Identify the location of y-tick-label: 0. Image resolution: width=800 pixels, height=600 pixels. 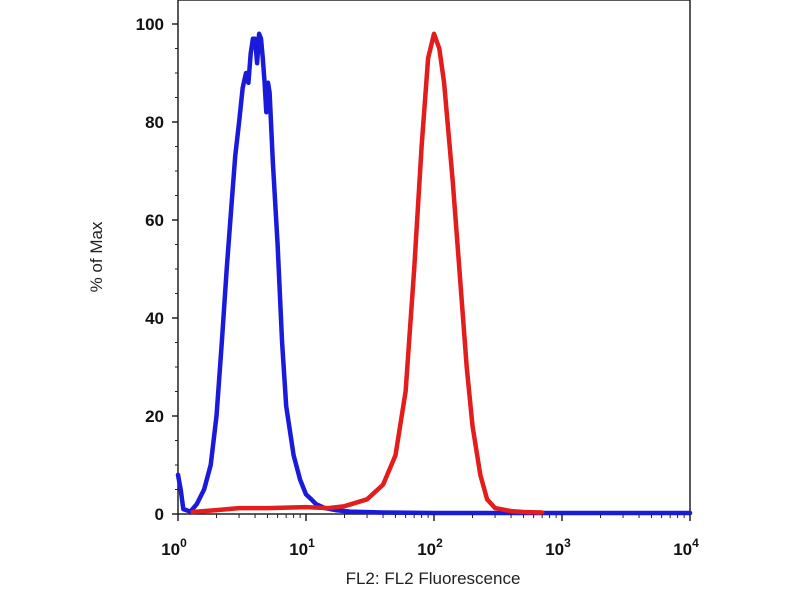
(159, 514).